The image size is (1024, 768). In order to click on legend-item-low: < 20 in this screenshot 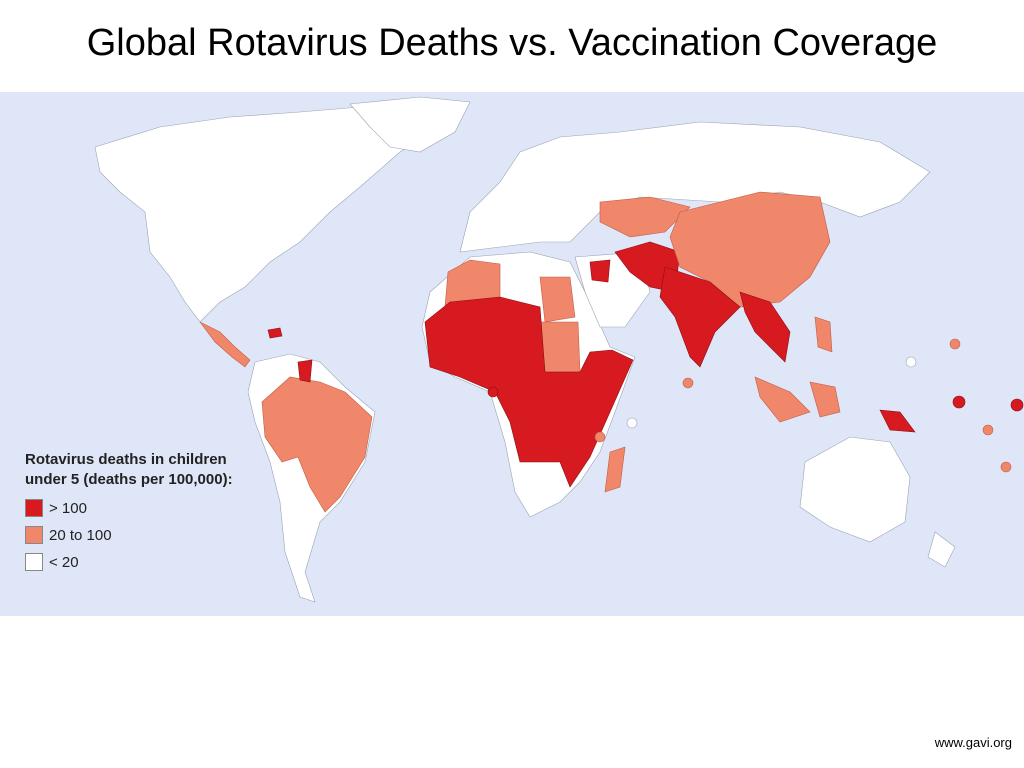, I will do `click(145, 562)`.